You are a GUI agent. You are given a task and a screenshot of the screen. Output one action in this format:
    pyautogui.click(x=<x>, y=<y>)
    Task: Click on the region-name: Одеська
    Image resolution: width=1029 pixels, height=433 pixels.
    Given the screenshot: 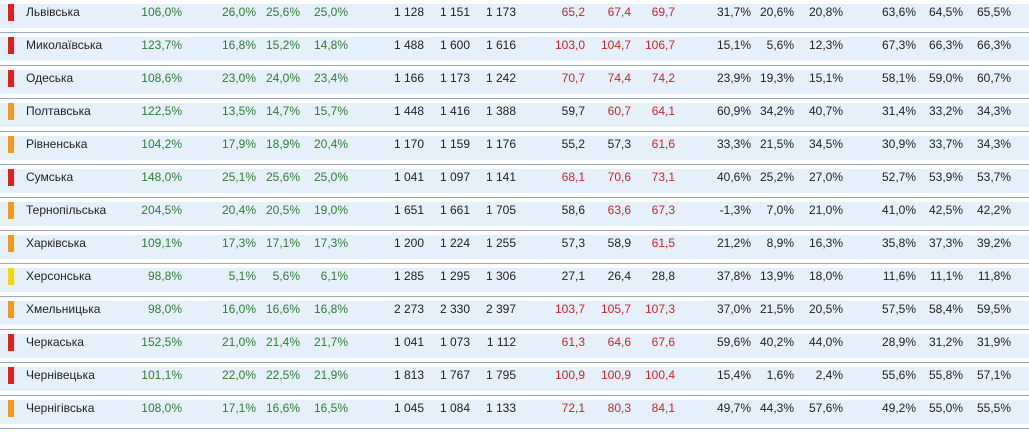 What is the action you would take?
    pyautogui.click(x=50, y=78)
    